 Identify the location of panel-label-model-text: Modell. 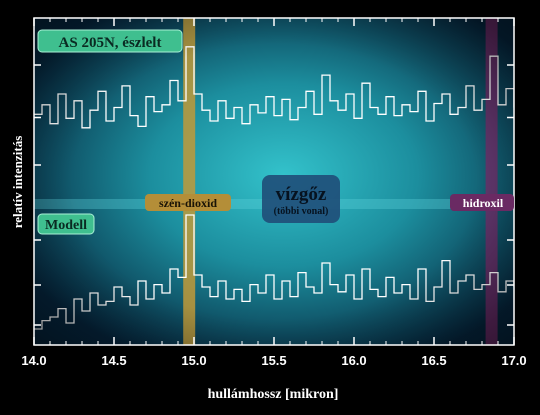
(66, 225).